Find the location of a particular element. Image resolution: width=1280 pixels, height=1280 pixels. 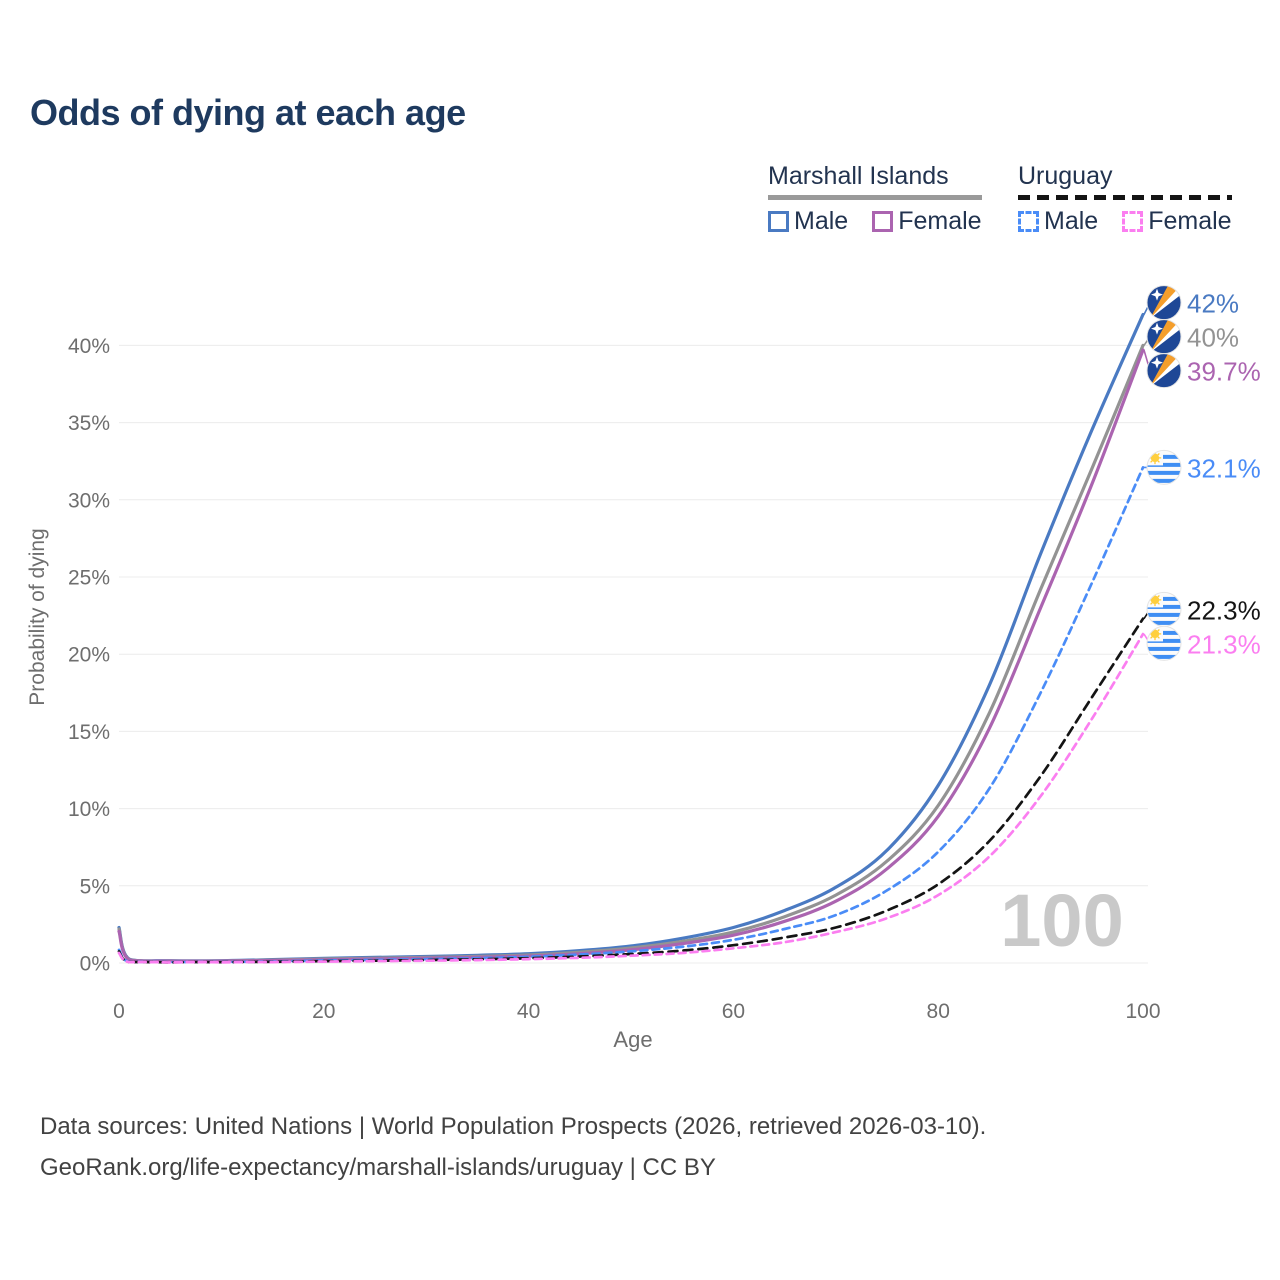

watermark-age: 100 is located at coordinates (1061, 920).